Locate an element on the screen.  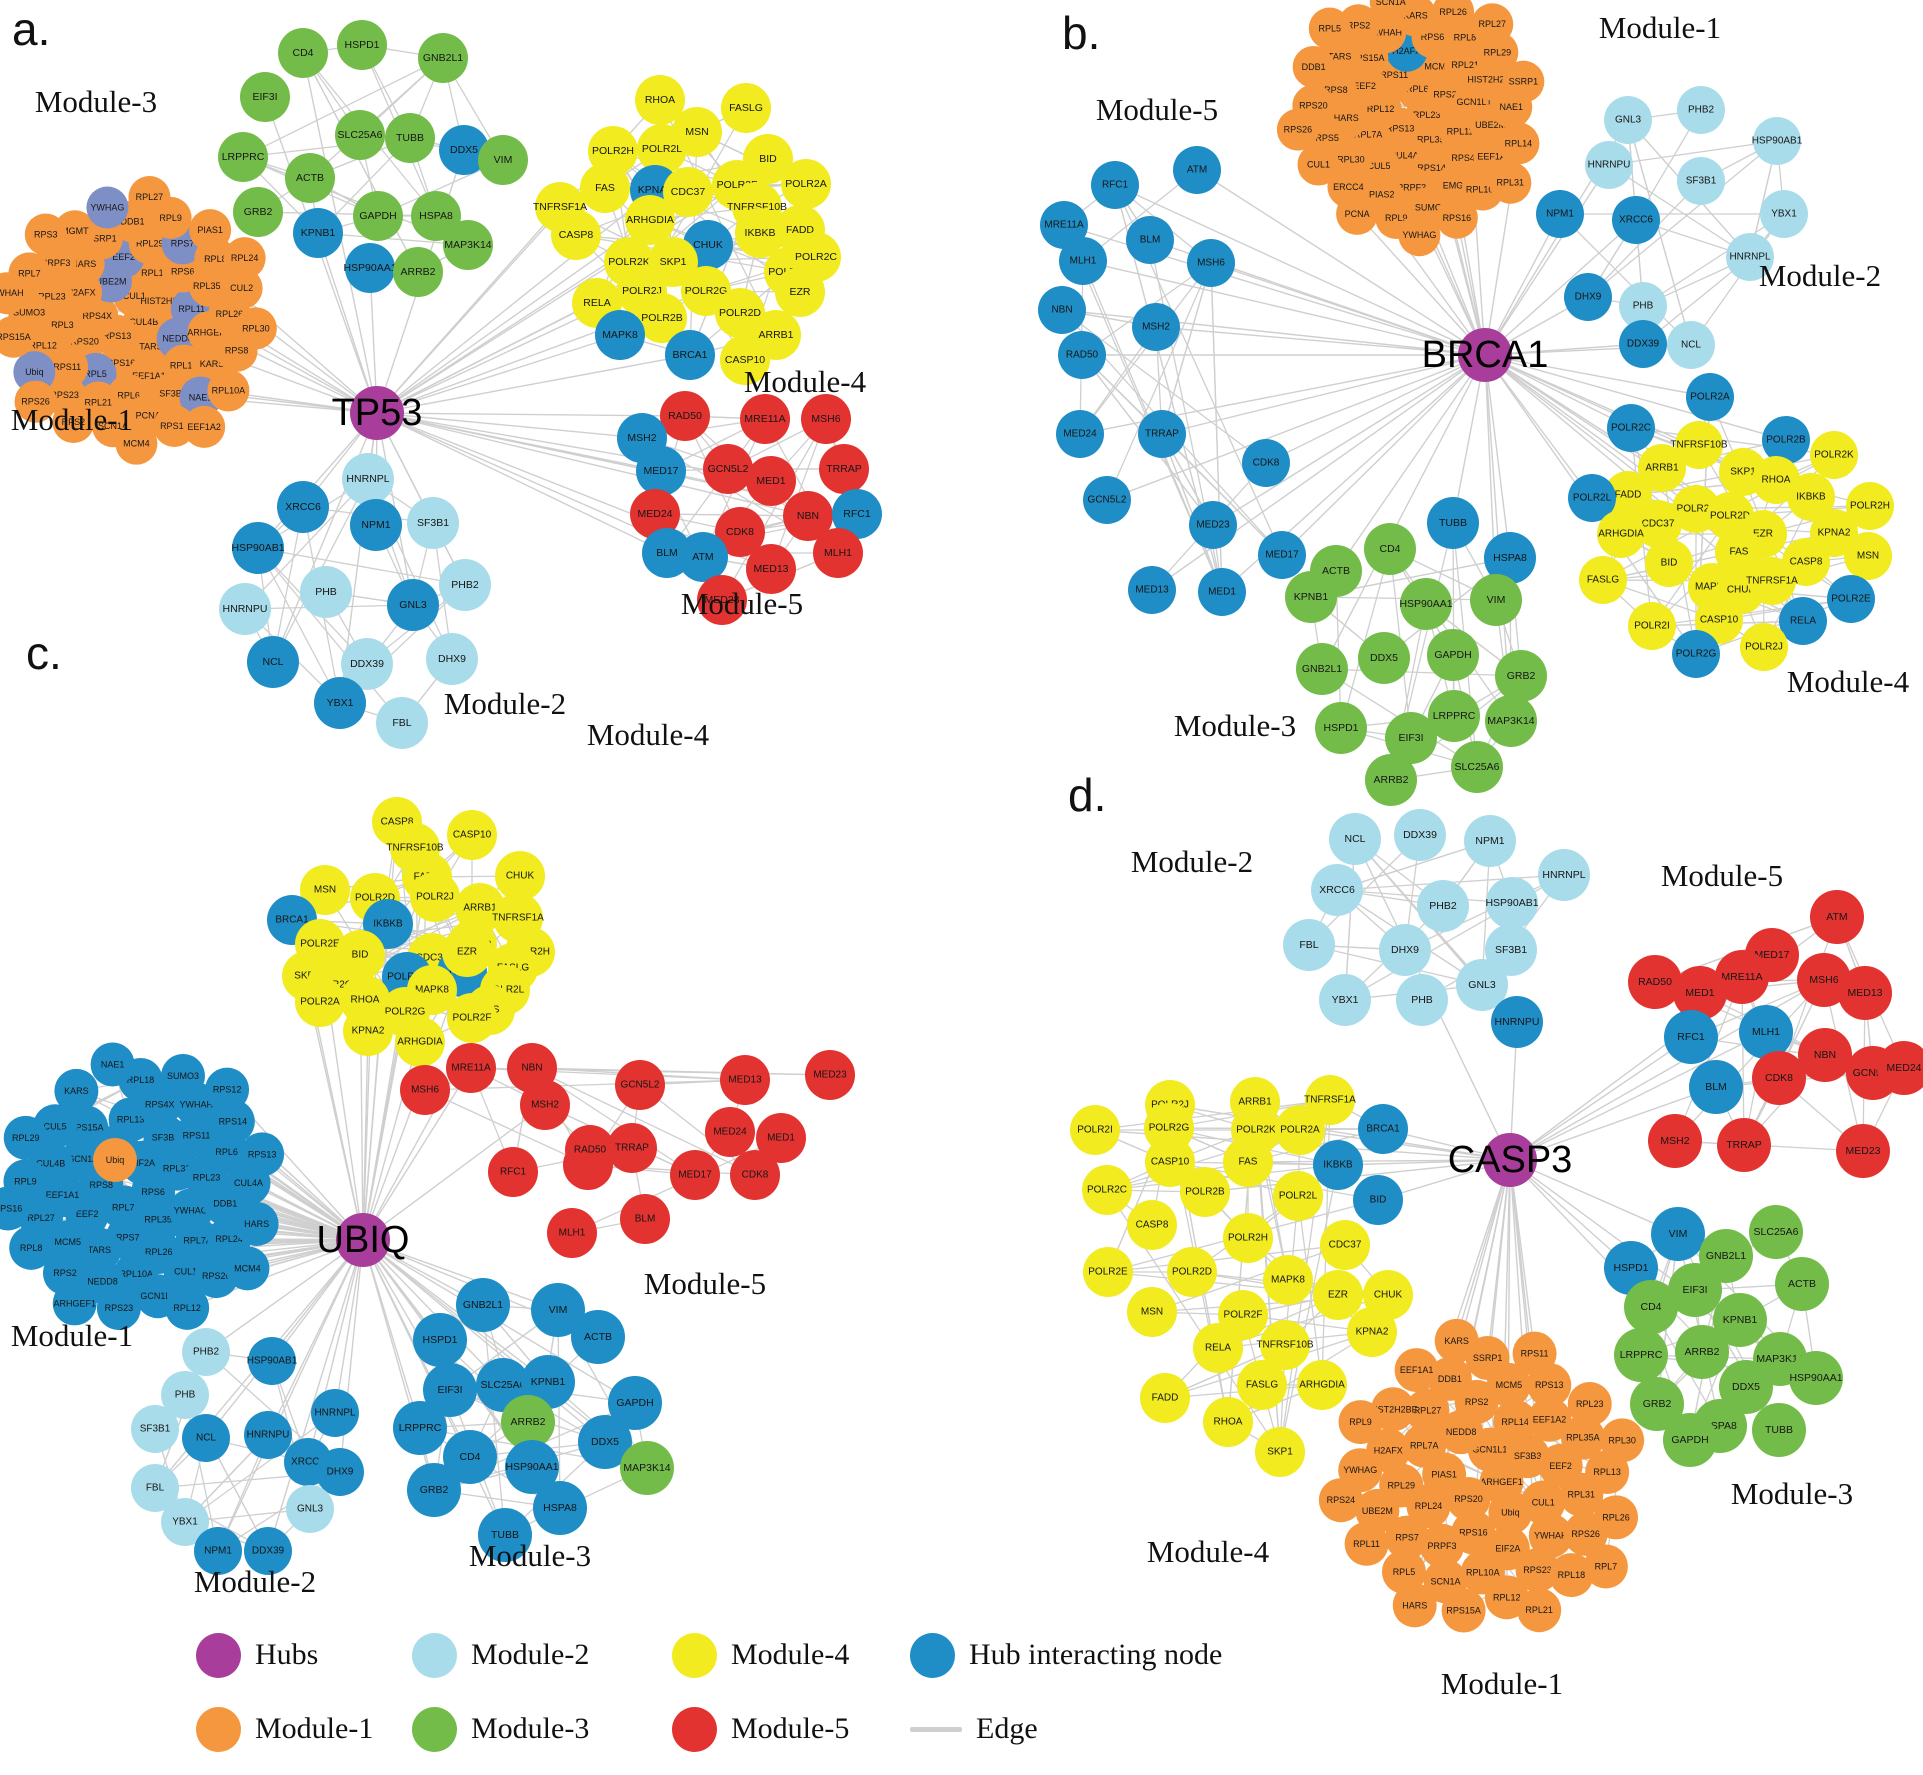
node-RPL5 is located at coordinates (1403, 1571).